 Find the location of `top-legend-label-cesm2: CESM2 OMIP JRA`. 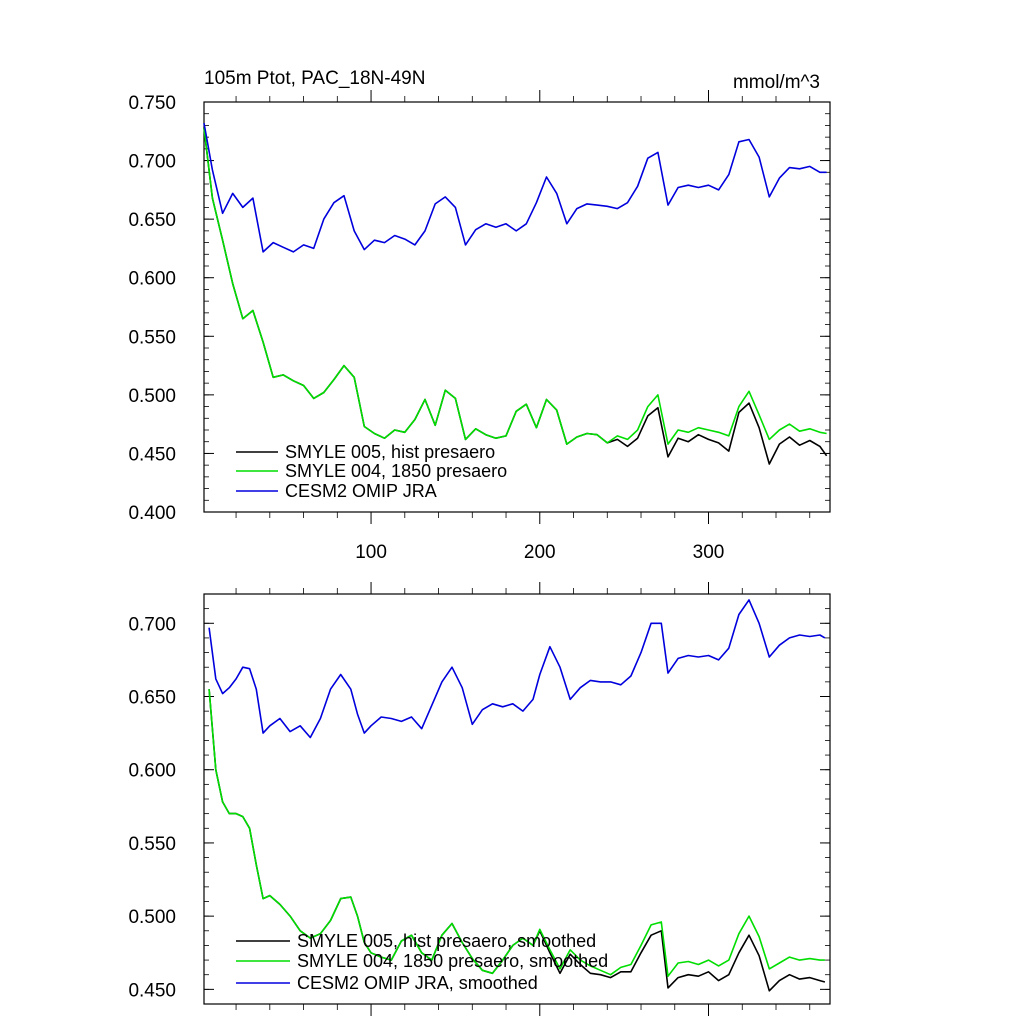

top-legend-label-cesm2: CESM2 OMIP JRA is located at coordinates (361, 491).